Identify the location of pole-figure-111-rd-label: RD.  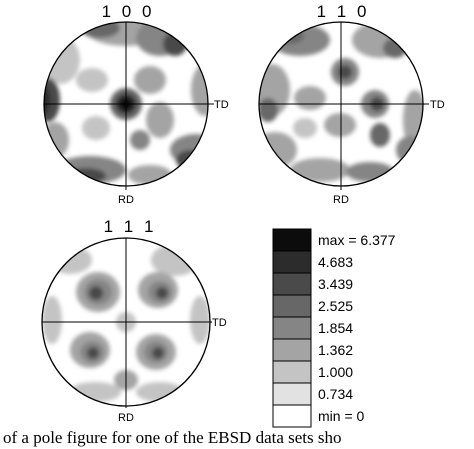
(126, 418).